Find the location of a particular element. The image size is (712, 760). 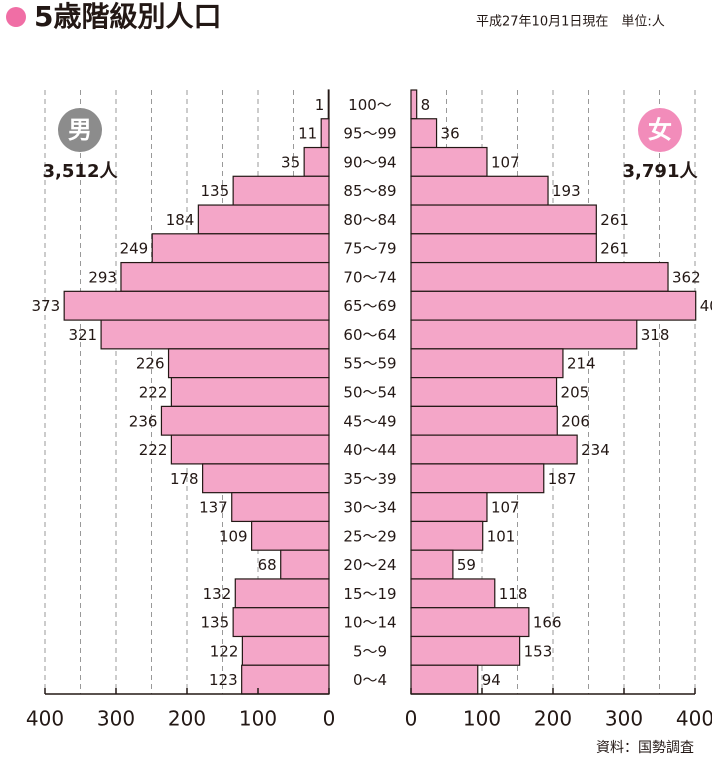

x-tick-label: 0 is located at coordinates (411, 719).